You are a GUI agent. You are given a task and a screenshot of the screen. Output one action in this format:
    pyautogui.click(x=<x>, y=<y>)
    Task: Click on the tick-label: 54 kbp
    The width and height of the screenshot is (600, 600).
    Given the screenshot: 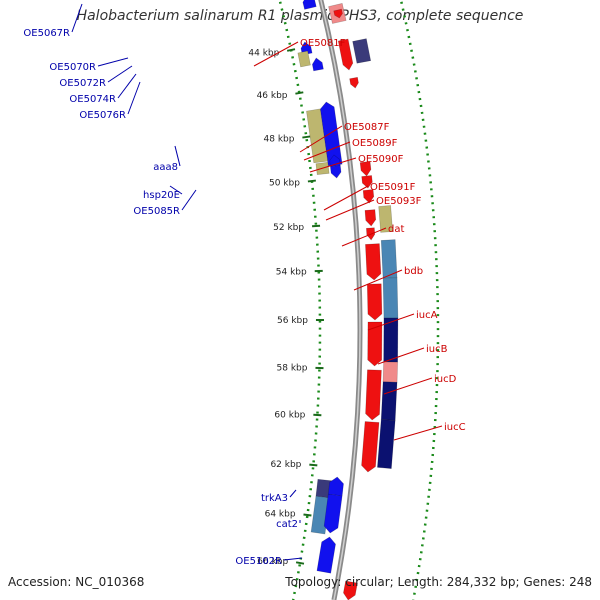 What is the action you would take?
    pyautogui.click(x=291, y=273)
    